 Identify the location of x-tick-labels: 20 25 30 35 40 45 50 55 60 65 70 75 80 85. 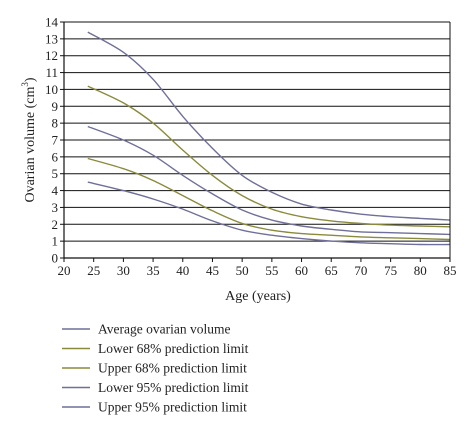
(257, 270).